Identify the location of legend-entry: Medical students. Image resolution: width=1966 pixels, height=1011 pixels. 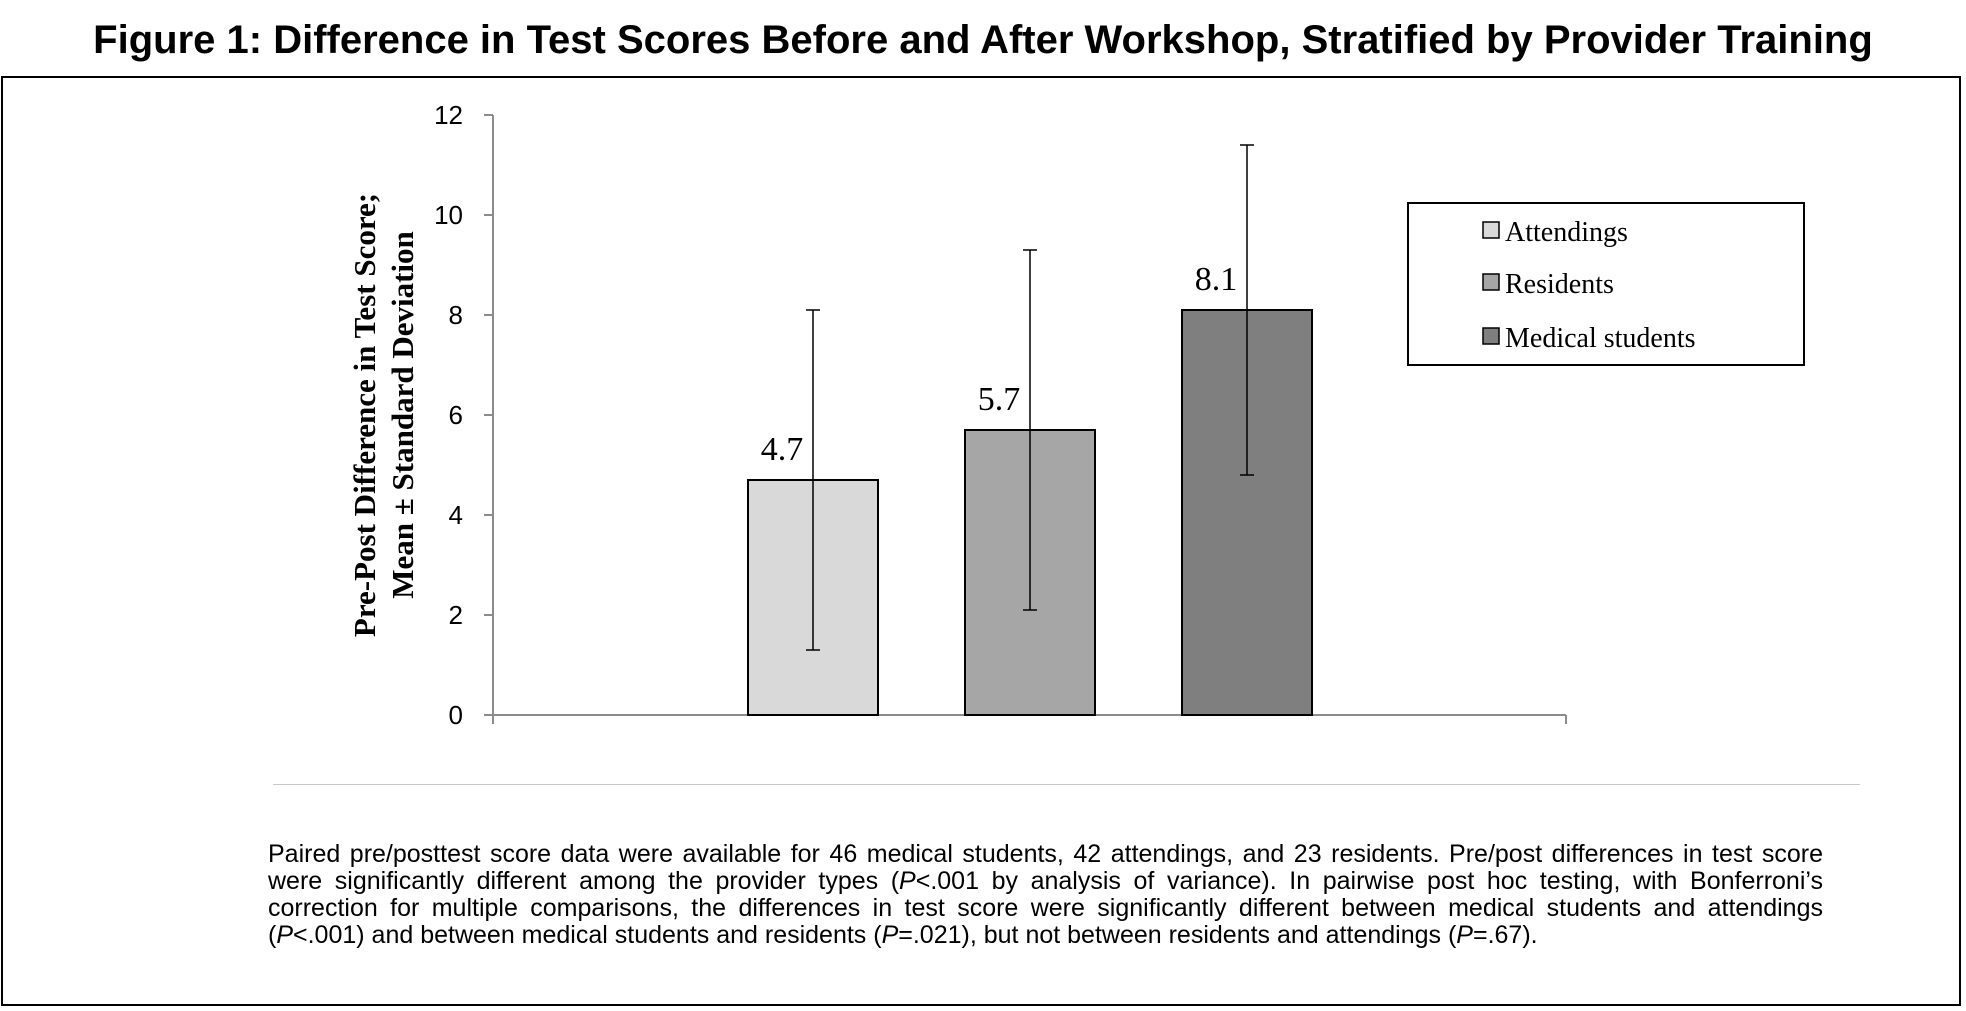
(1600, 338).